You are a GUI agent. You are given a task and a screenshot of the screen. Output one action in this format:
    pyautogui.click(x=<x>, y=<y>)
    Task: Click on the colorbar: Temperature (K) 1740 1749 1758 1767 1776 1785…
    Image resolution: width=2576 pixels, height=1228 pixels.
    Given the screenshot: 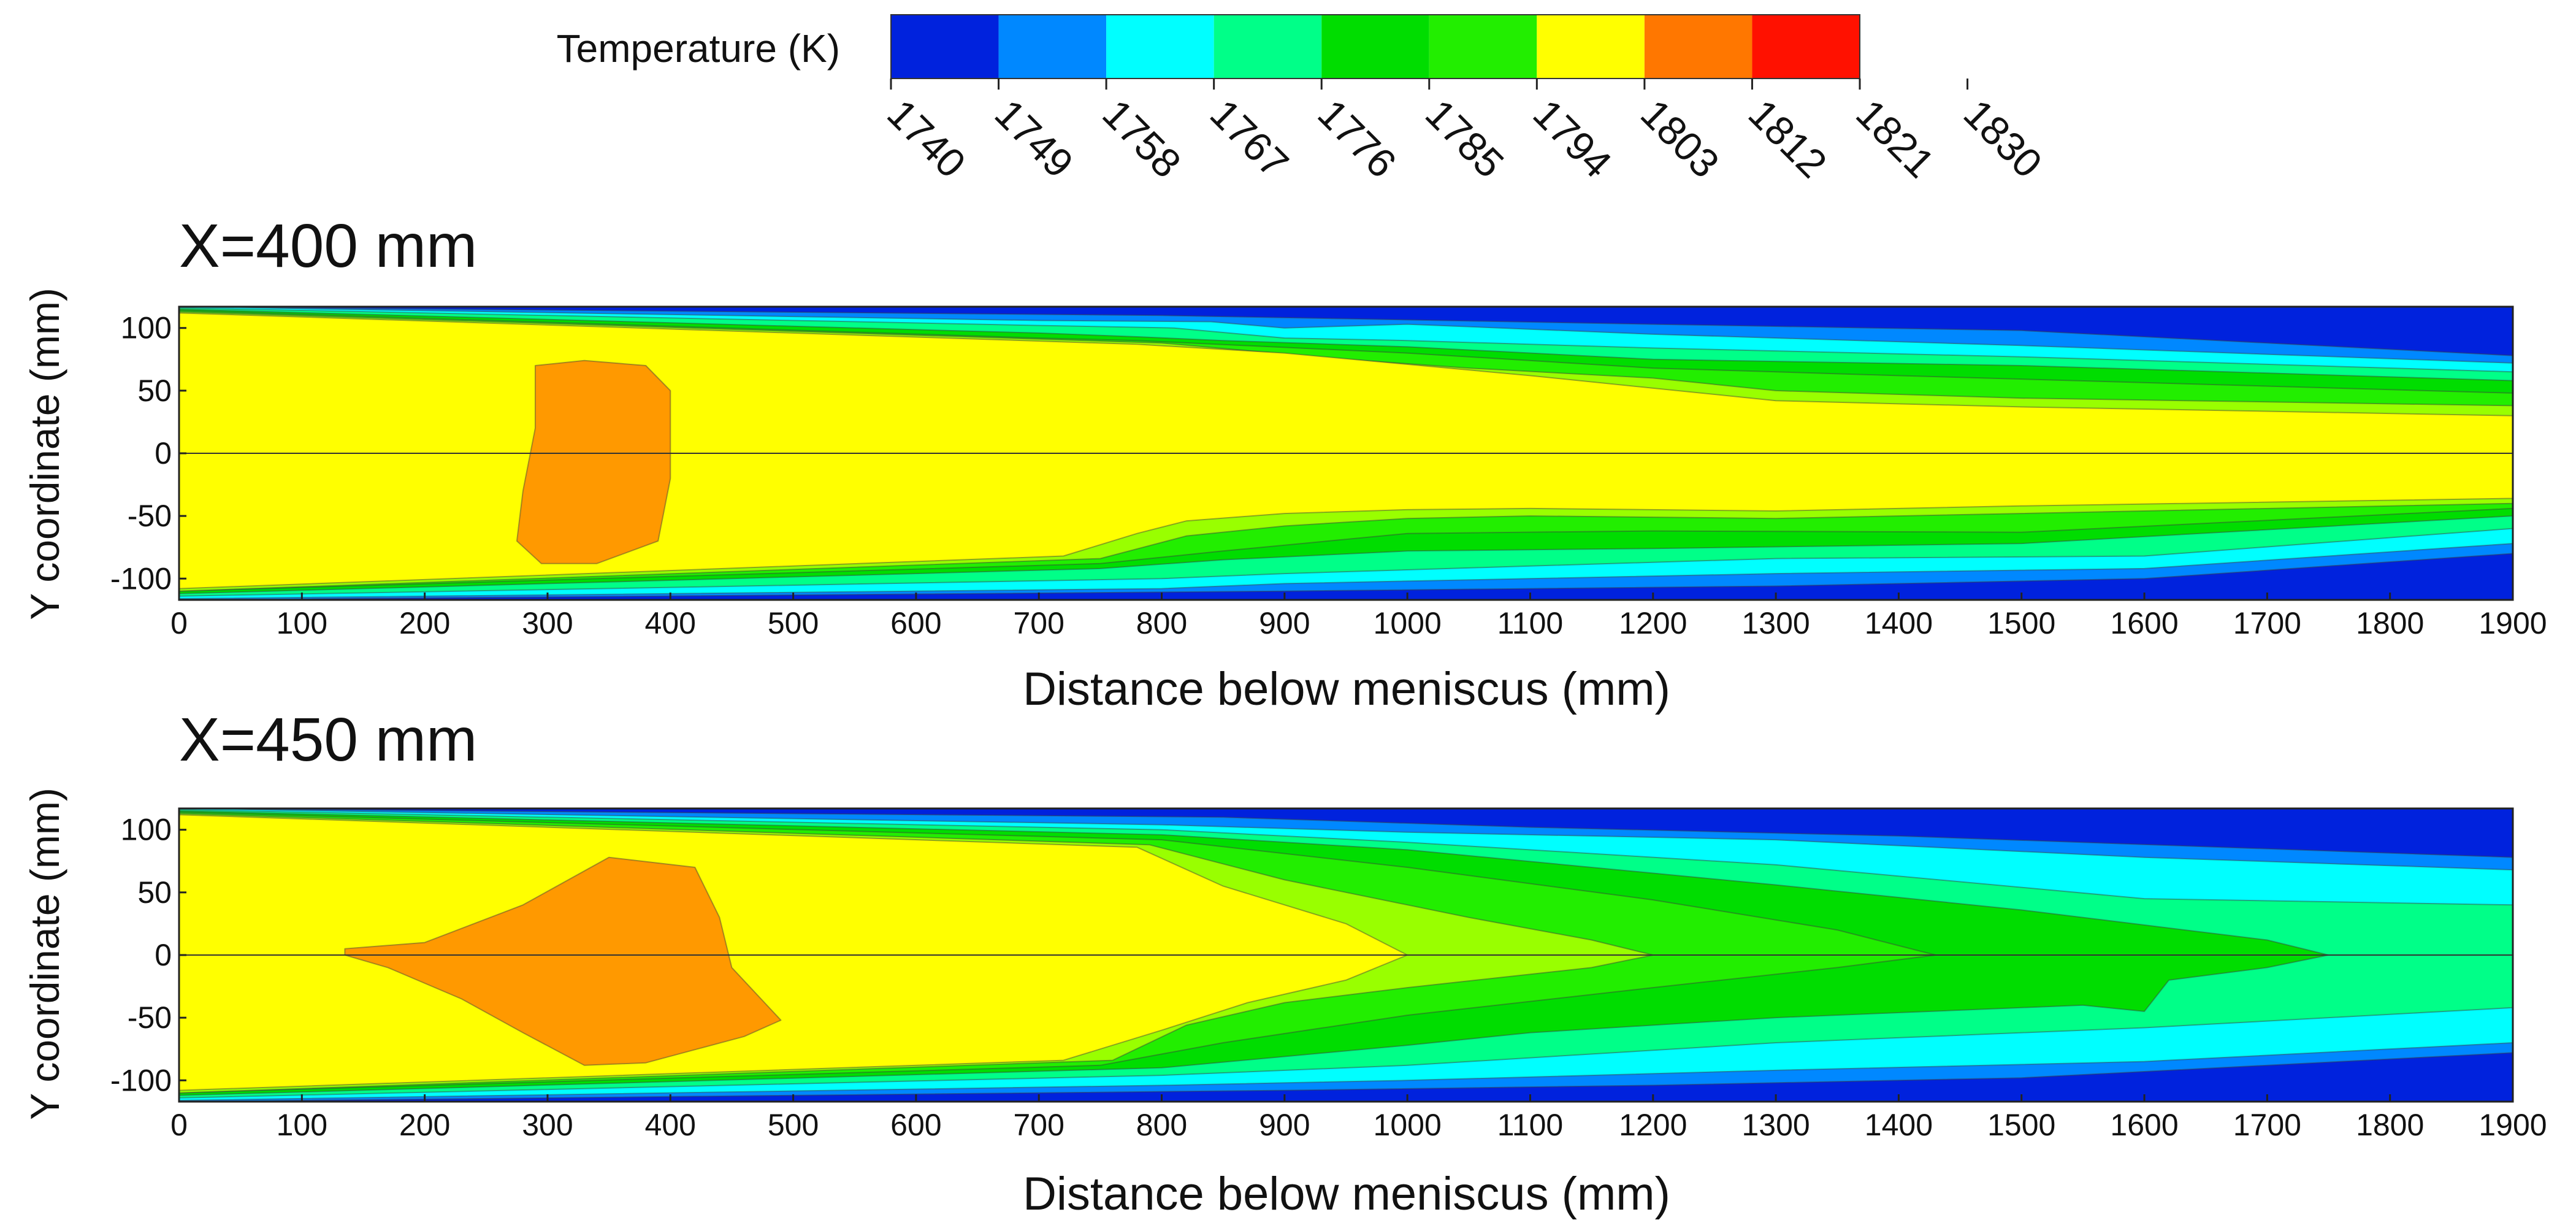 What is the action you would take?
    pyautogui.click(x=1304, y=100)
    